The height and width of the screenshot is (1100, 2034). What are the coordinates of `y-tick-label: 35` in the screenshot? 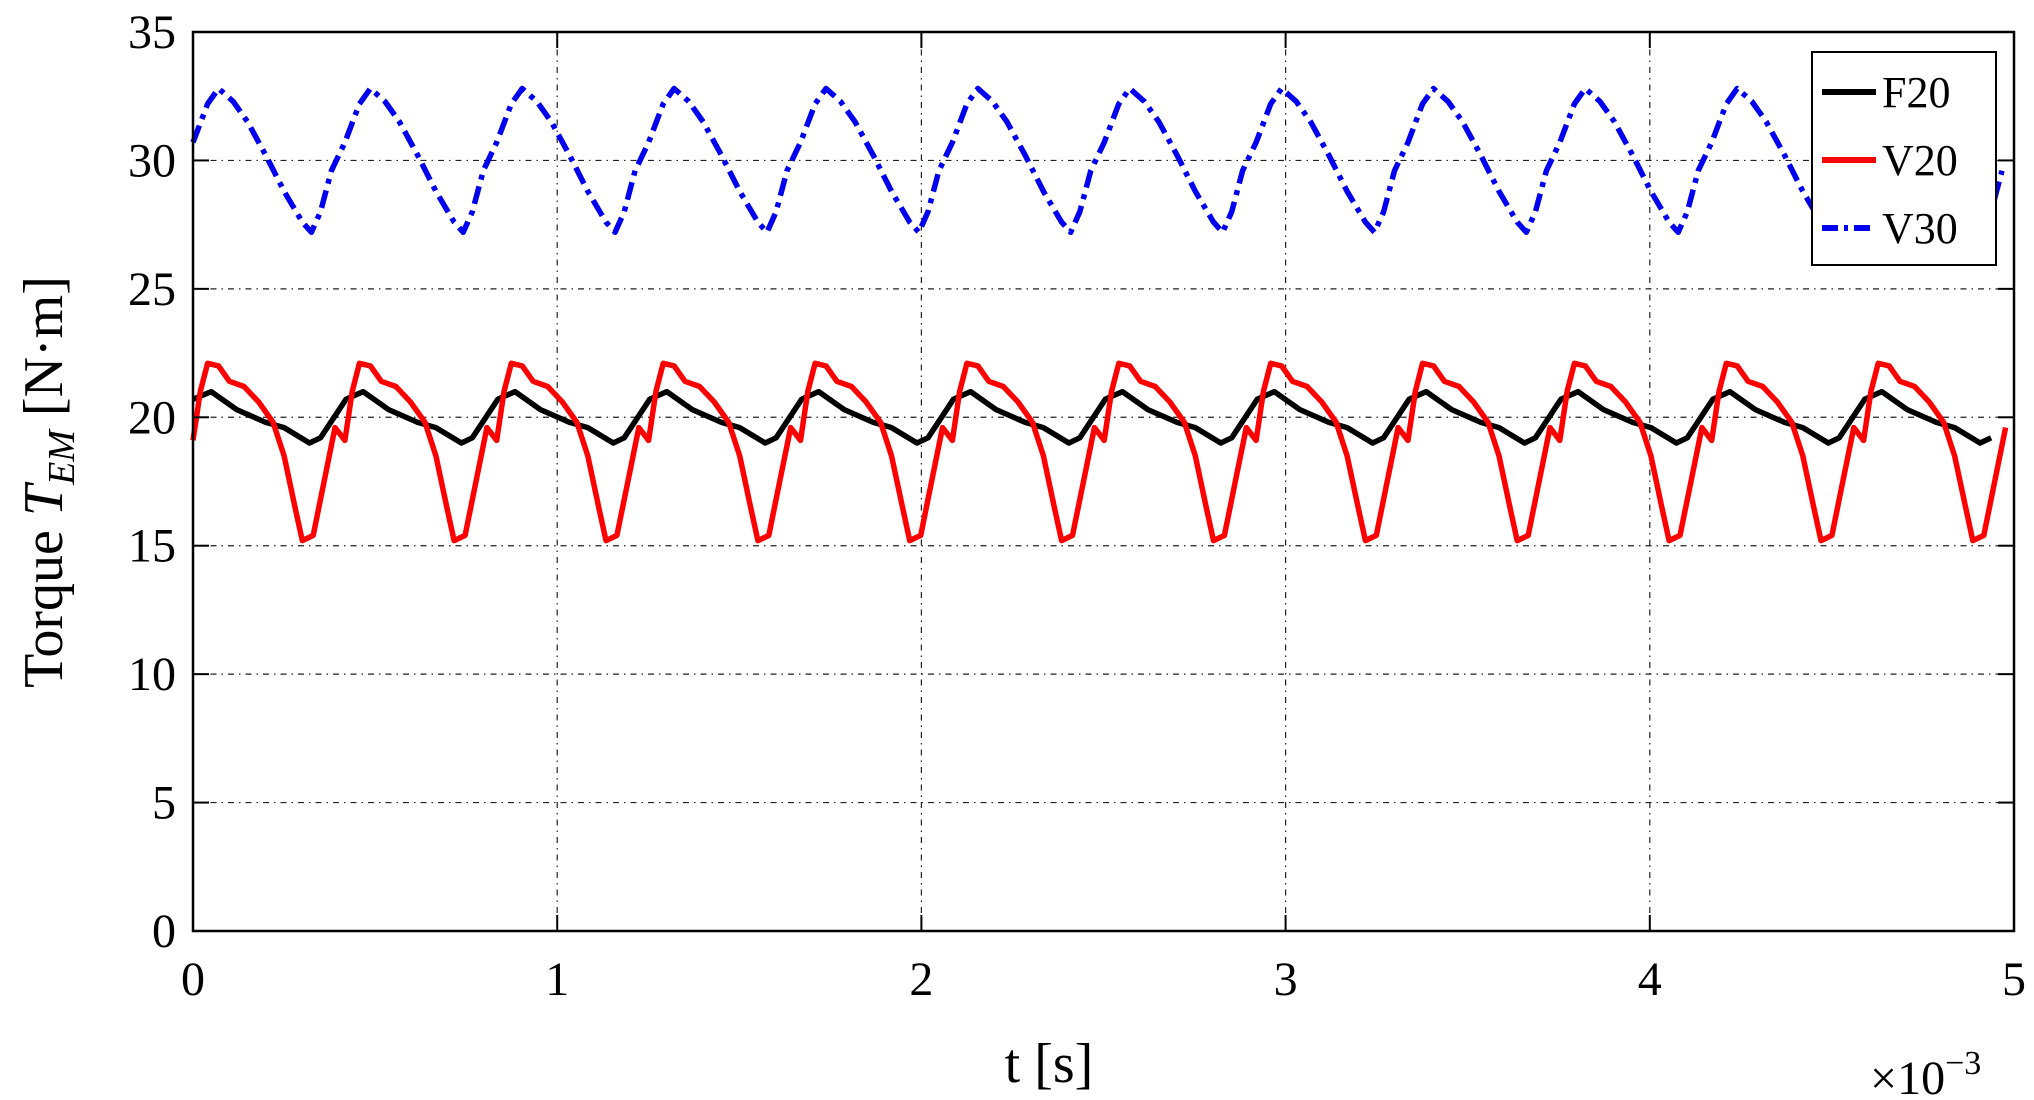 It's located at (152, 32).